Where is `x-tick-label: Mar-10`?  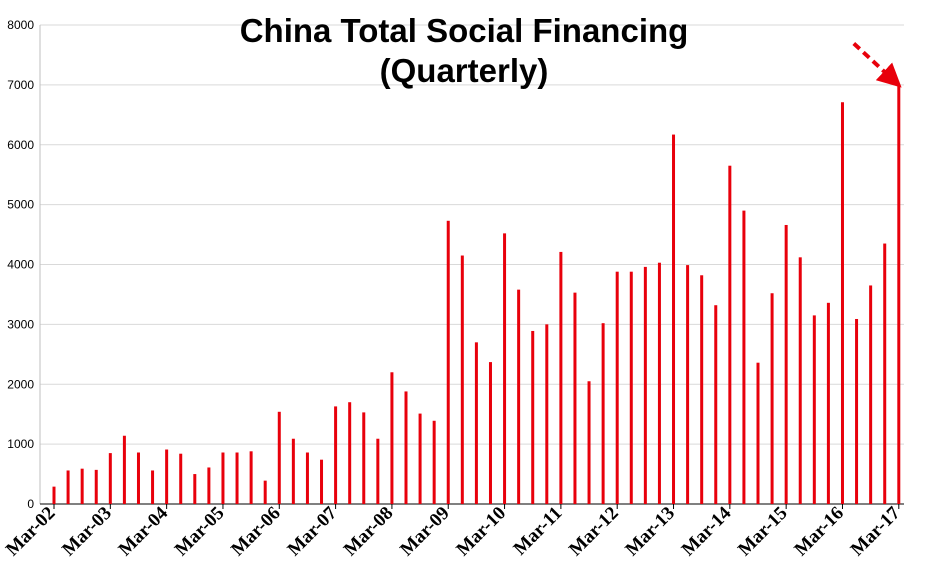 x-tick-label: Mar-10 is located at coordinates (481, 532).